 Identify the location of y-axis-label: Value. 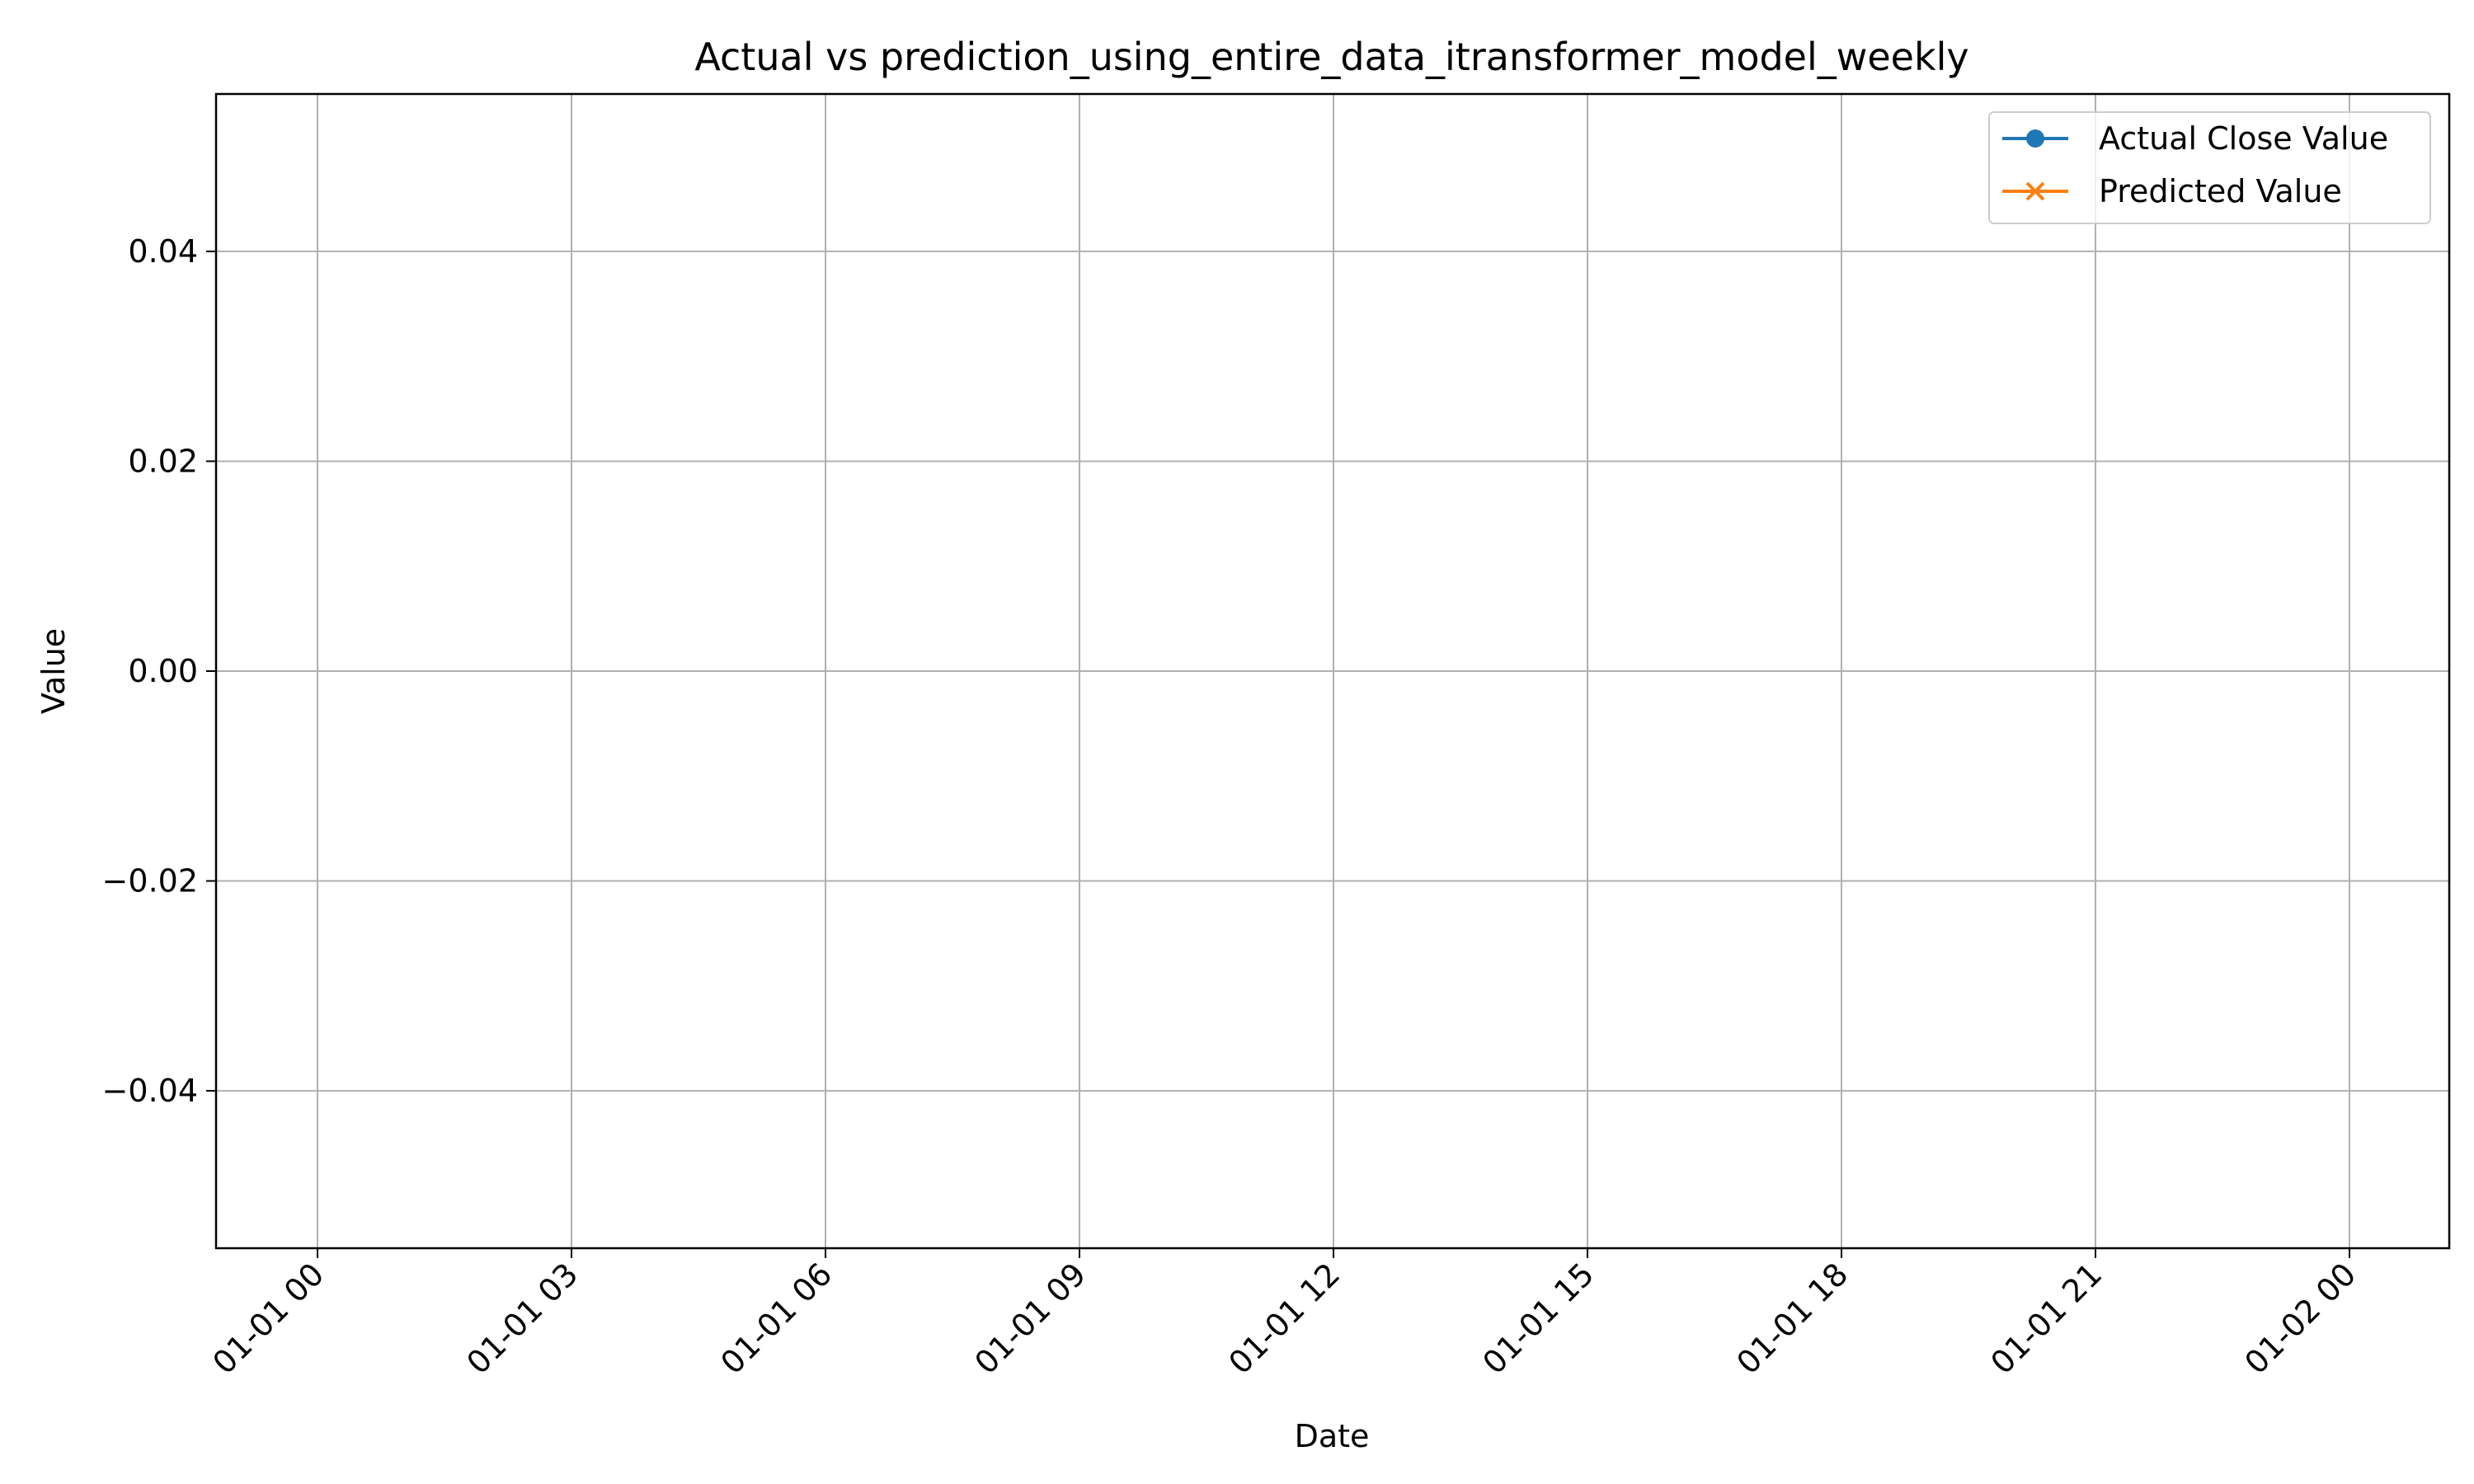
(53, 671).